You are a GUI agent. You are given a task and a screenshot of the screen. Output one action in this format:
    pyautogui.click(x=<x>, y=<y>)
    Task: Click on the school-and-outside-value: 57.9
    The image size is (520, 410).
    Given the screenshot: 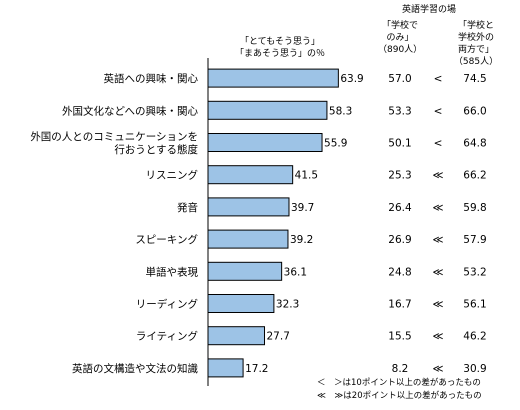 What is the action you would take?
    pyautogui.click(x=474, y=240)
    